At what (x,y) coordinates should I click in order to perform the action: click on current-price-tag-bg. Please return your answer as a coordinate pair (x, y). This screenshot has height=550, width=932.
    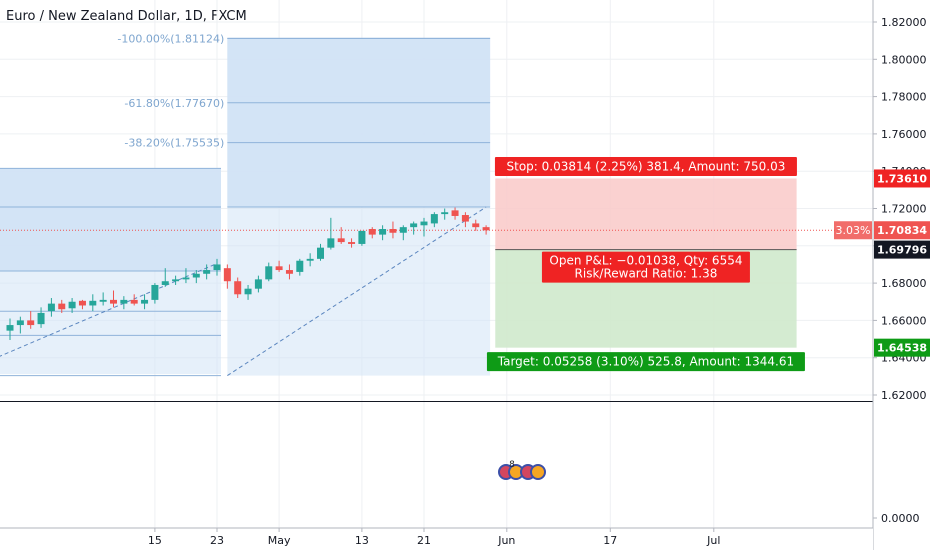
    Looking at the image, I should click on (902, 230).